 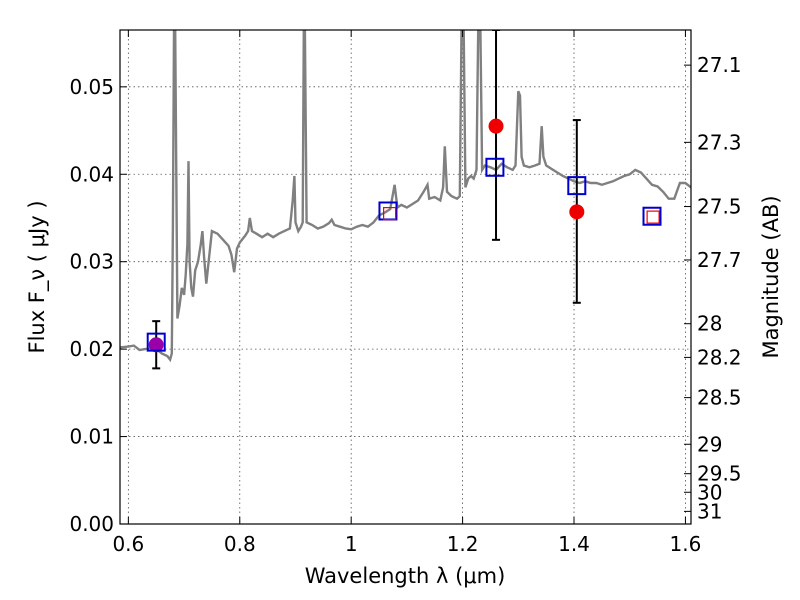 I want to click on magnitude-tick-label: 31, so click(x=709, y=511).